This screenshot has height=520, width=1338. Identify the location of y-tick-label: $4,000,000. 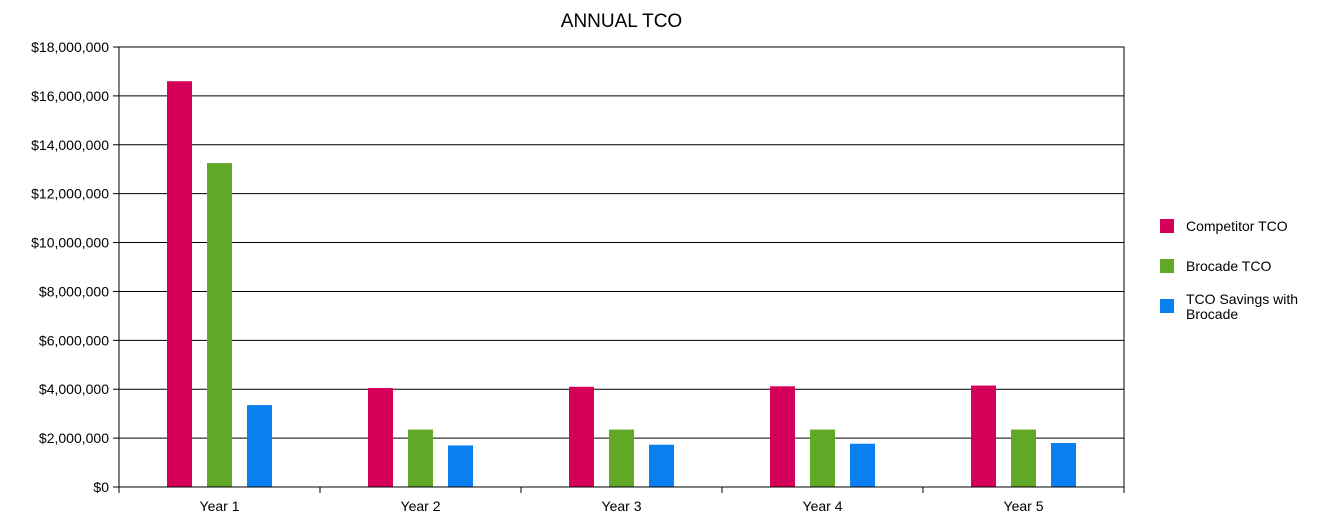
(74, 389).